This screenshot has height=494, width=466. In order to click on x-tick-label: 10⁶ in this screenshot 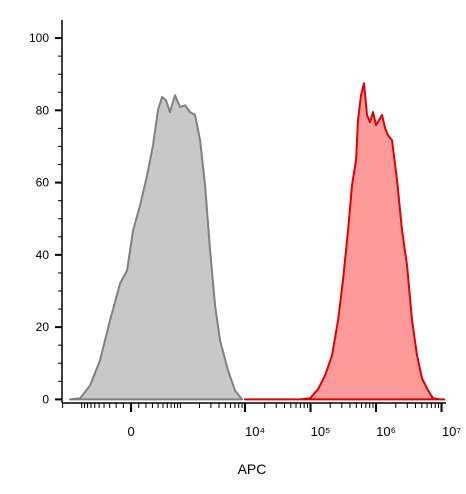, I will do `click(386, 431)`.